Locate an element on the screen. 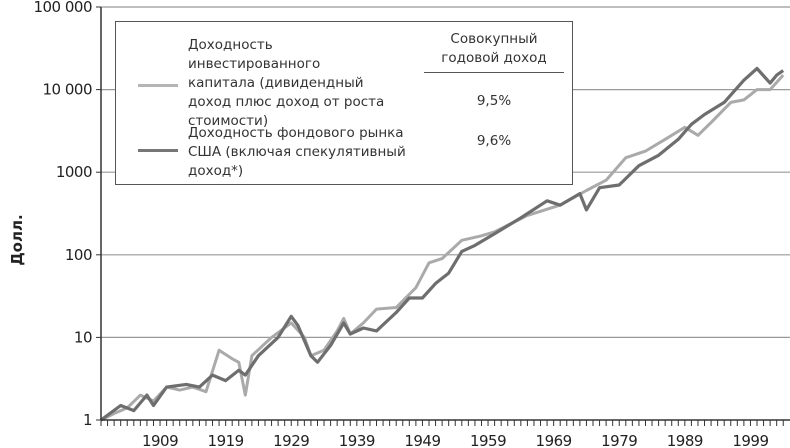 The height and width of the screenshot is (448, 790). legend-swatch-investment is located at coordinates (158, 85).